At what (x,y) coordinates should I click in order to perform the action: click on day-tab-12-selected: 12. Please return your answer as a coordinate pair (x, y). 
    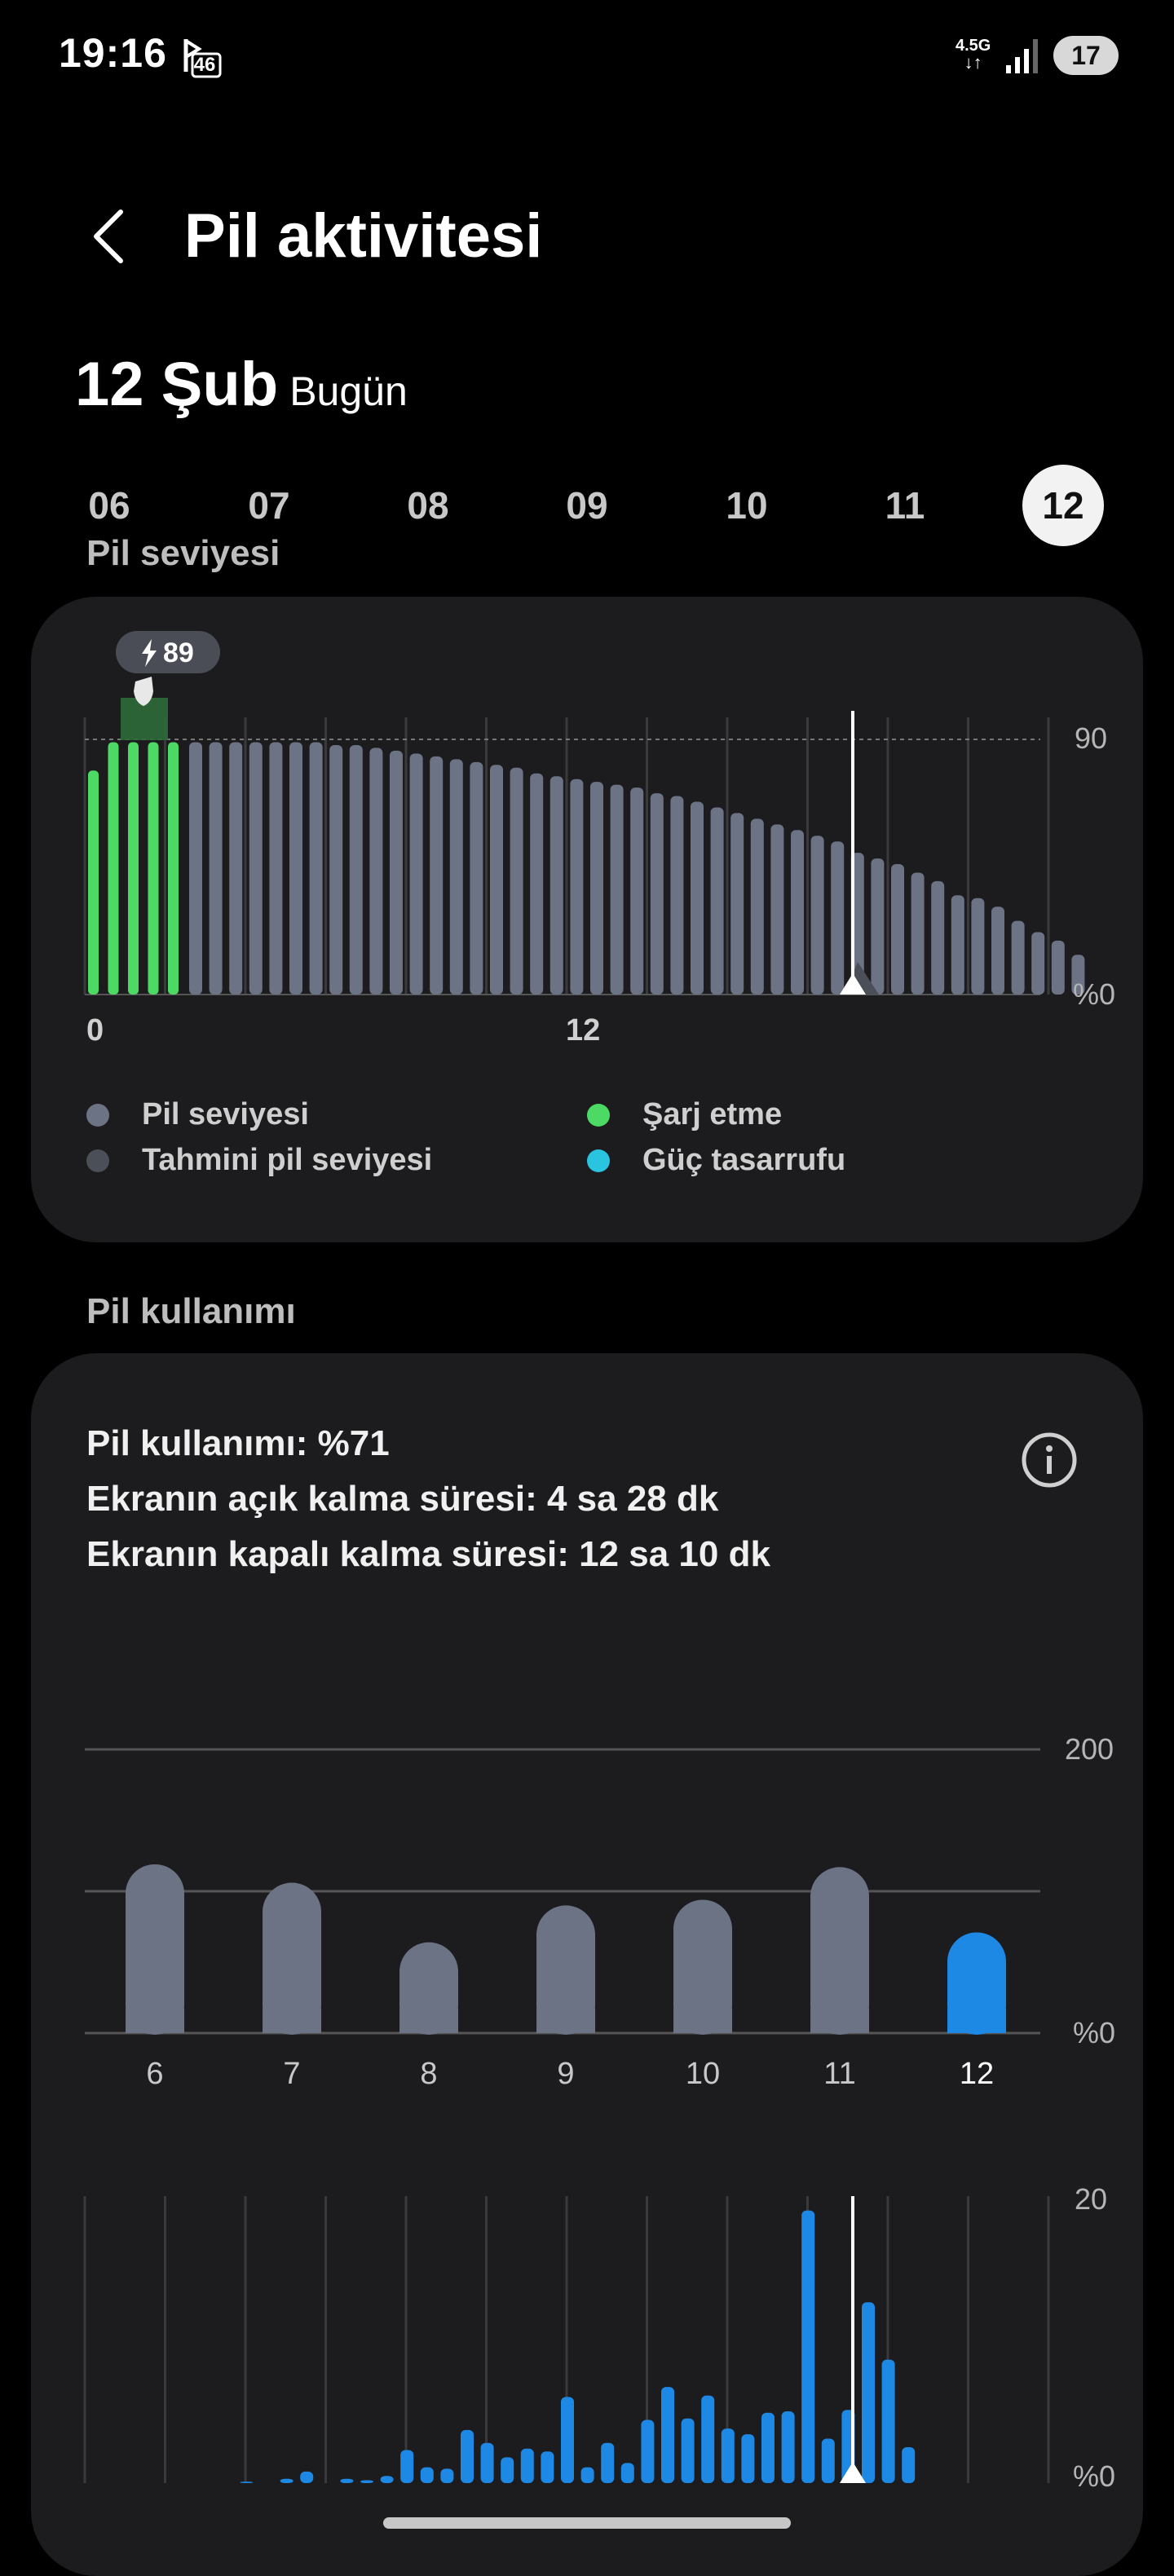
    Looking at the image, I should click on (1063, 505).